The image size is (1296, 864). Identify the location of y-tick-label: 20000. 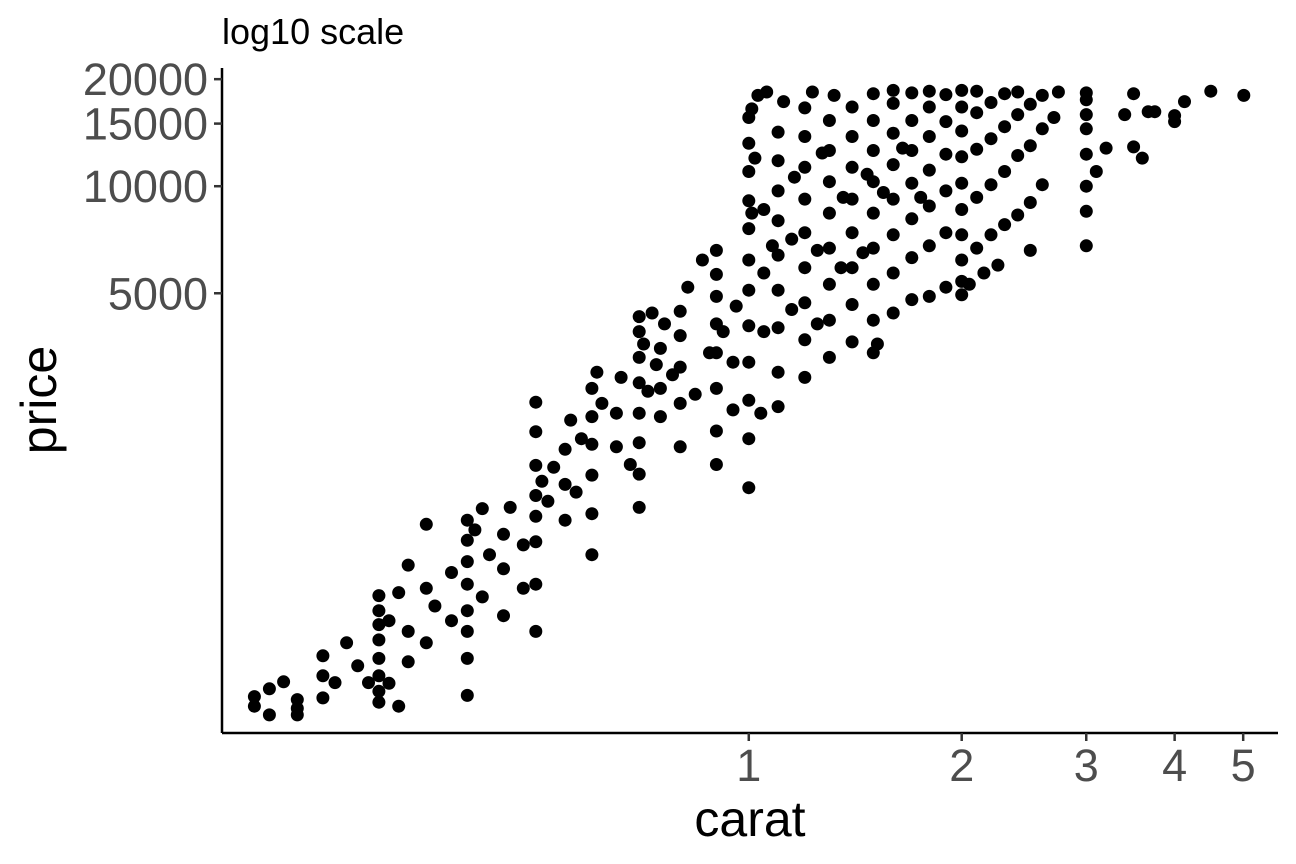
(145, 79).